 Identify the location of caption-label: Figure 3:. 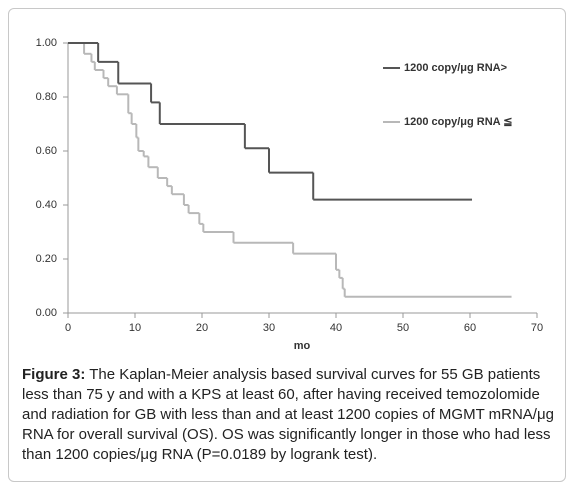
(54, 374).